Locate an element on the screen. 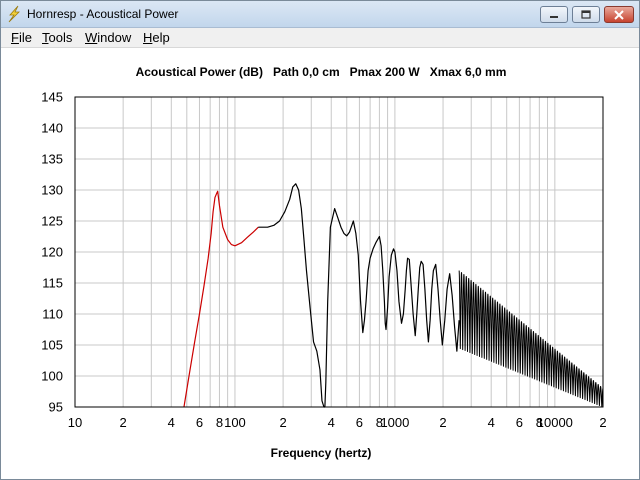  maximize-icon is located at coordinates (586, 14).